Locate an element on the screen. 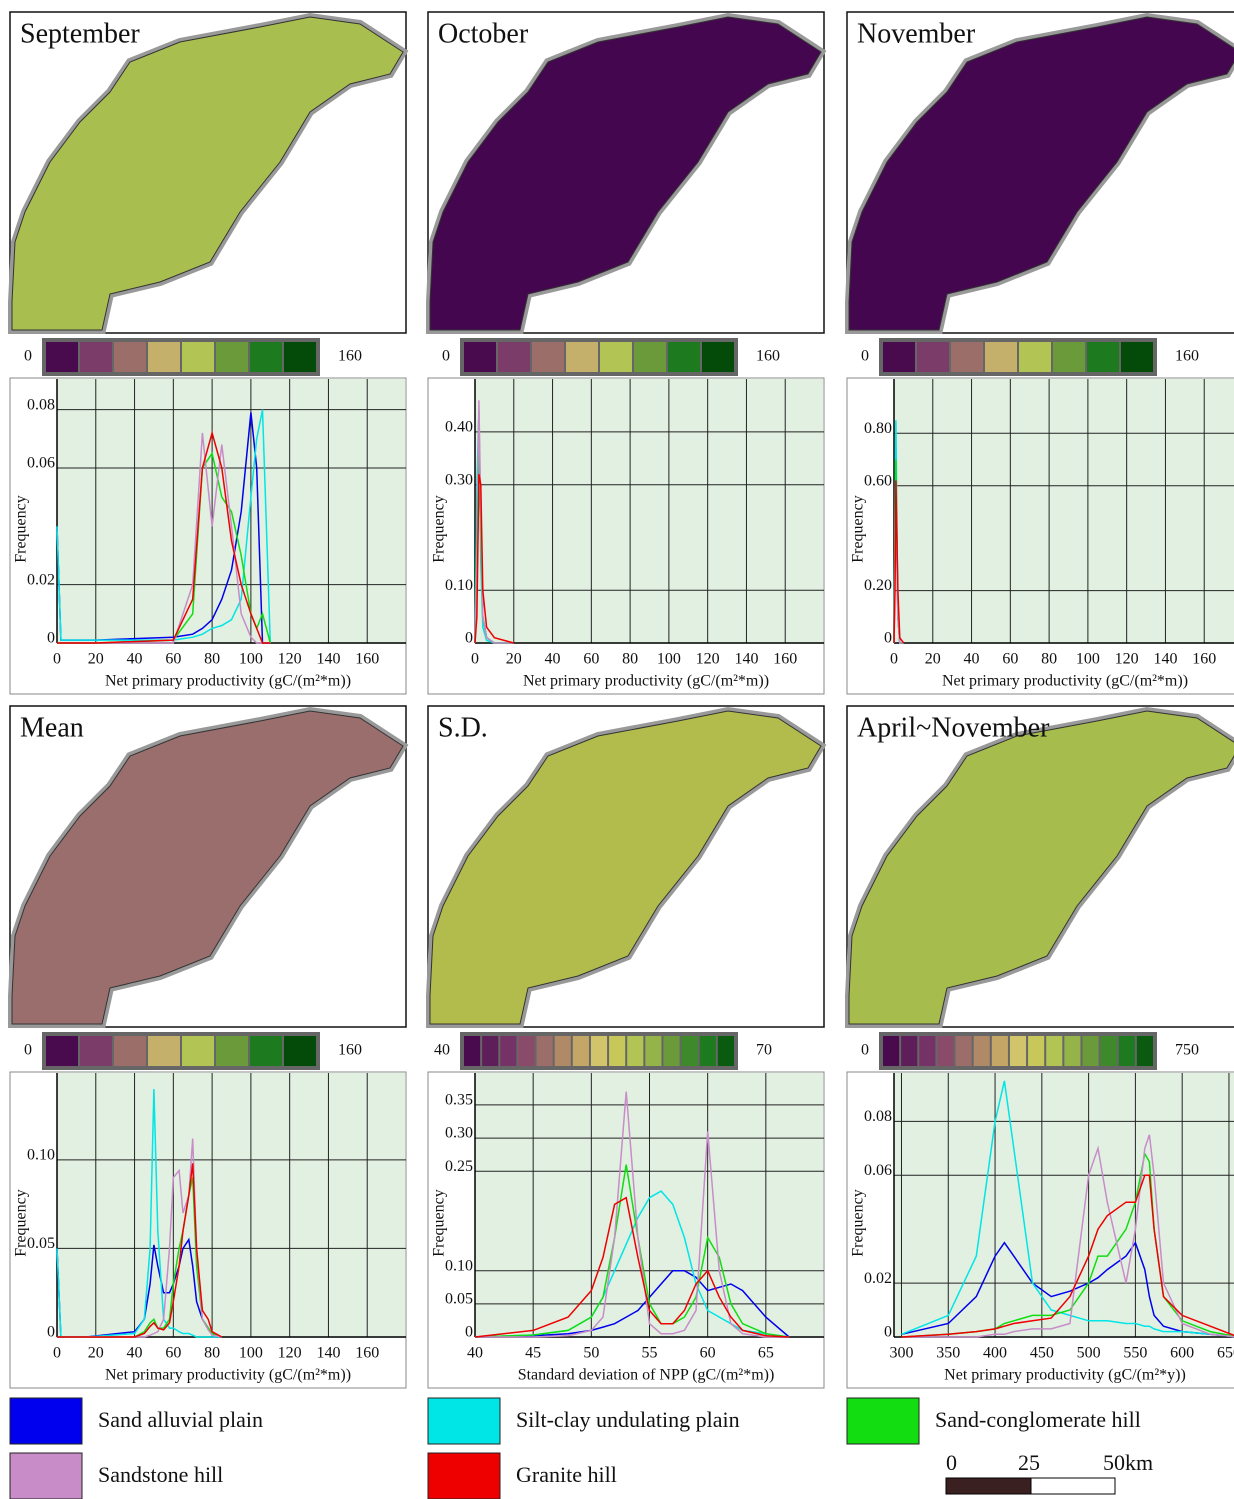 The width and height of the screenshot is (1234, 1499). y-tick-label: 0.40 is located at coordinates (459, 427).